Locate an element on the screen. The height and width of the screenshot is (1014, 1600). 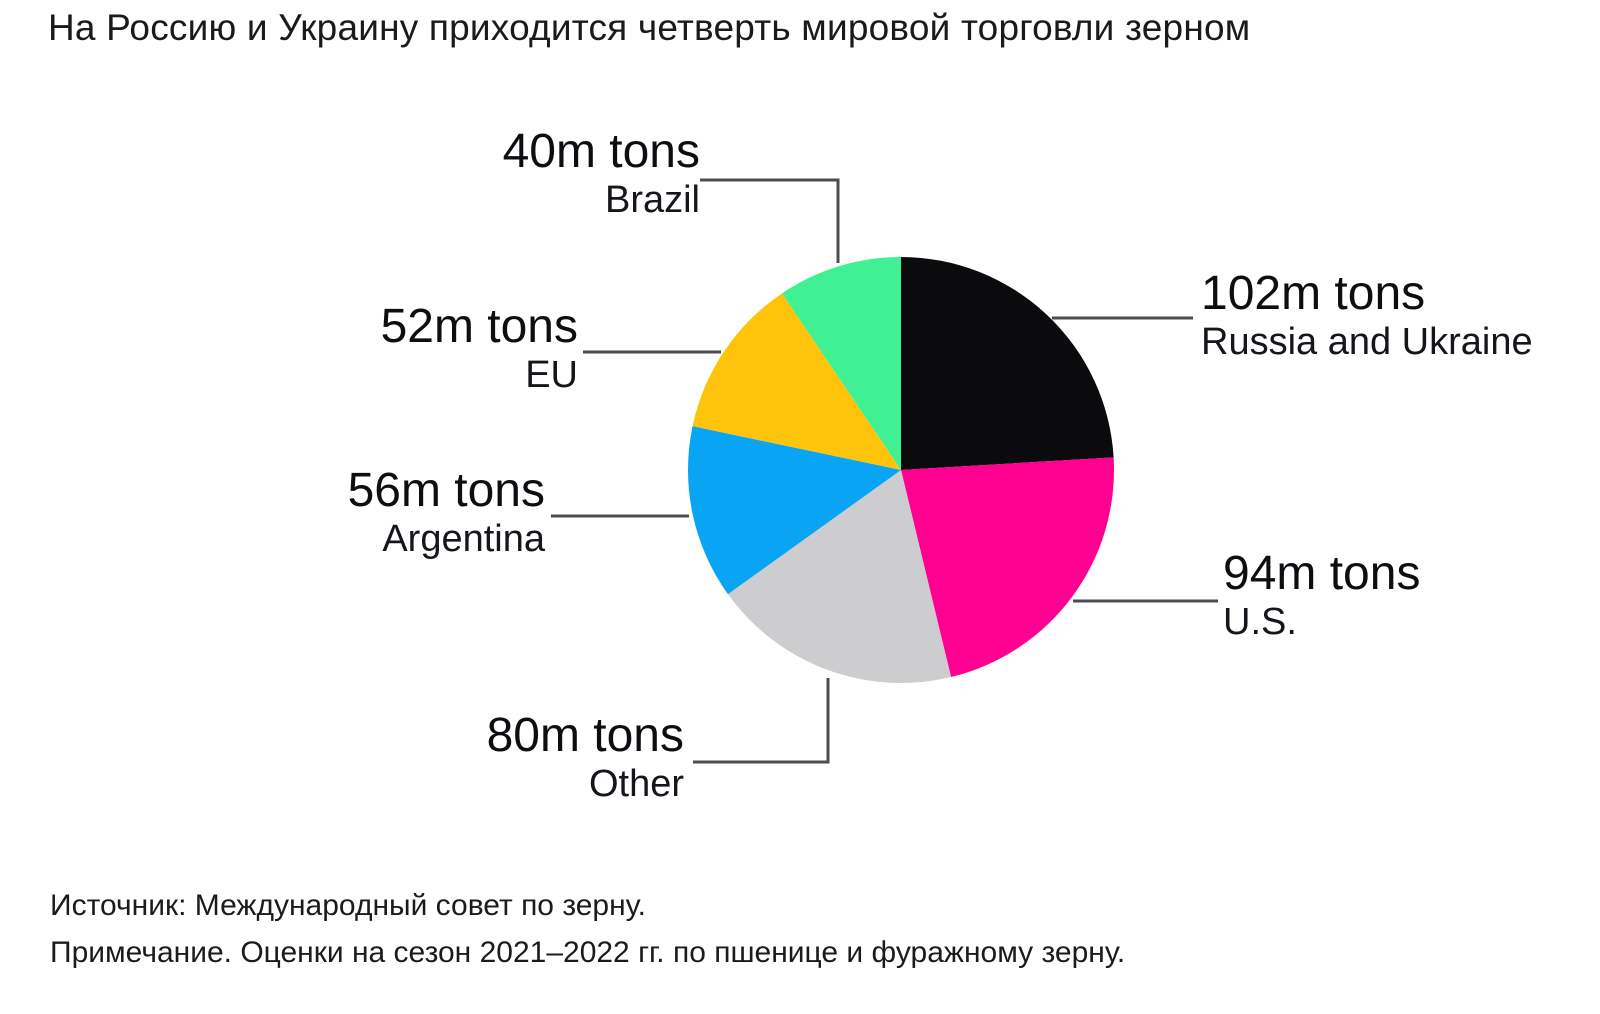
callout-brazil: 40m tons Brazil is located at coordinates (601, 175).